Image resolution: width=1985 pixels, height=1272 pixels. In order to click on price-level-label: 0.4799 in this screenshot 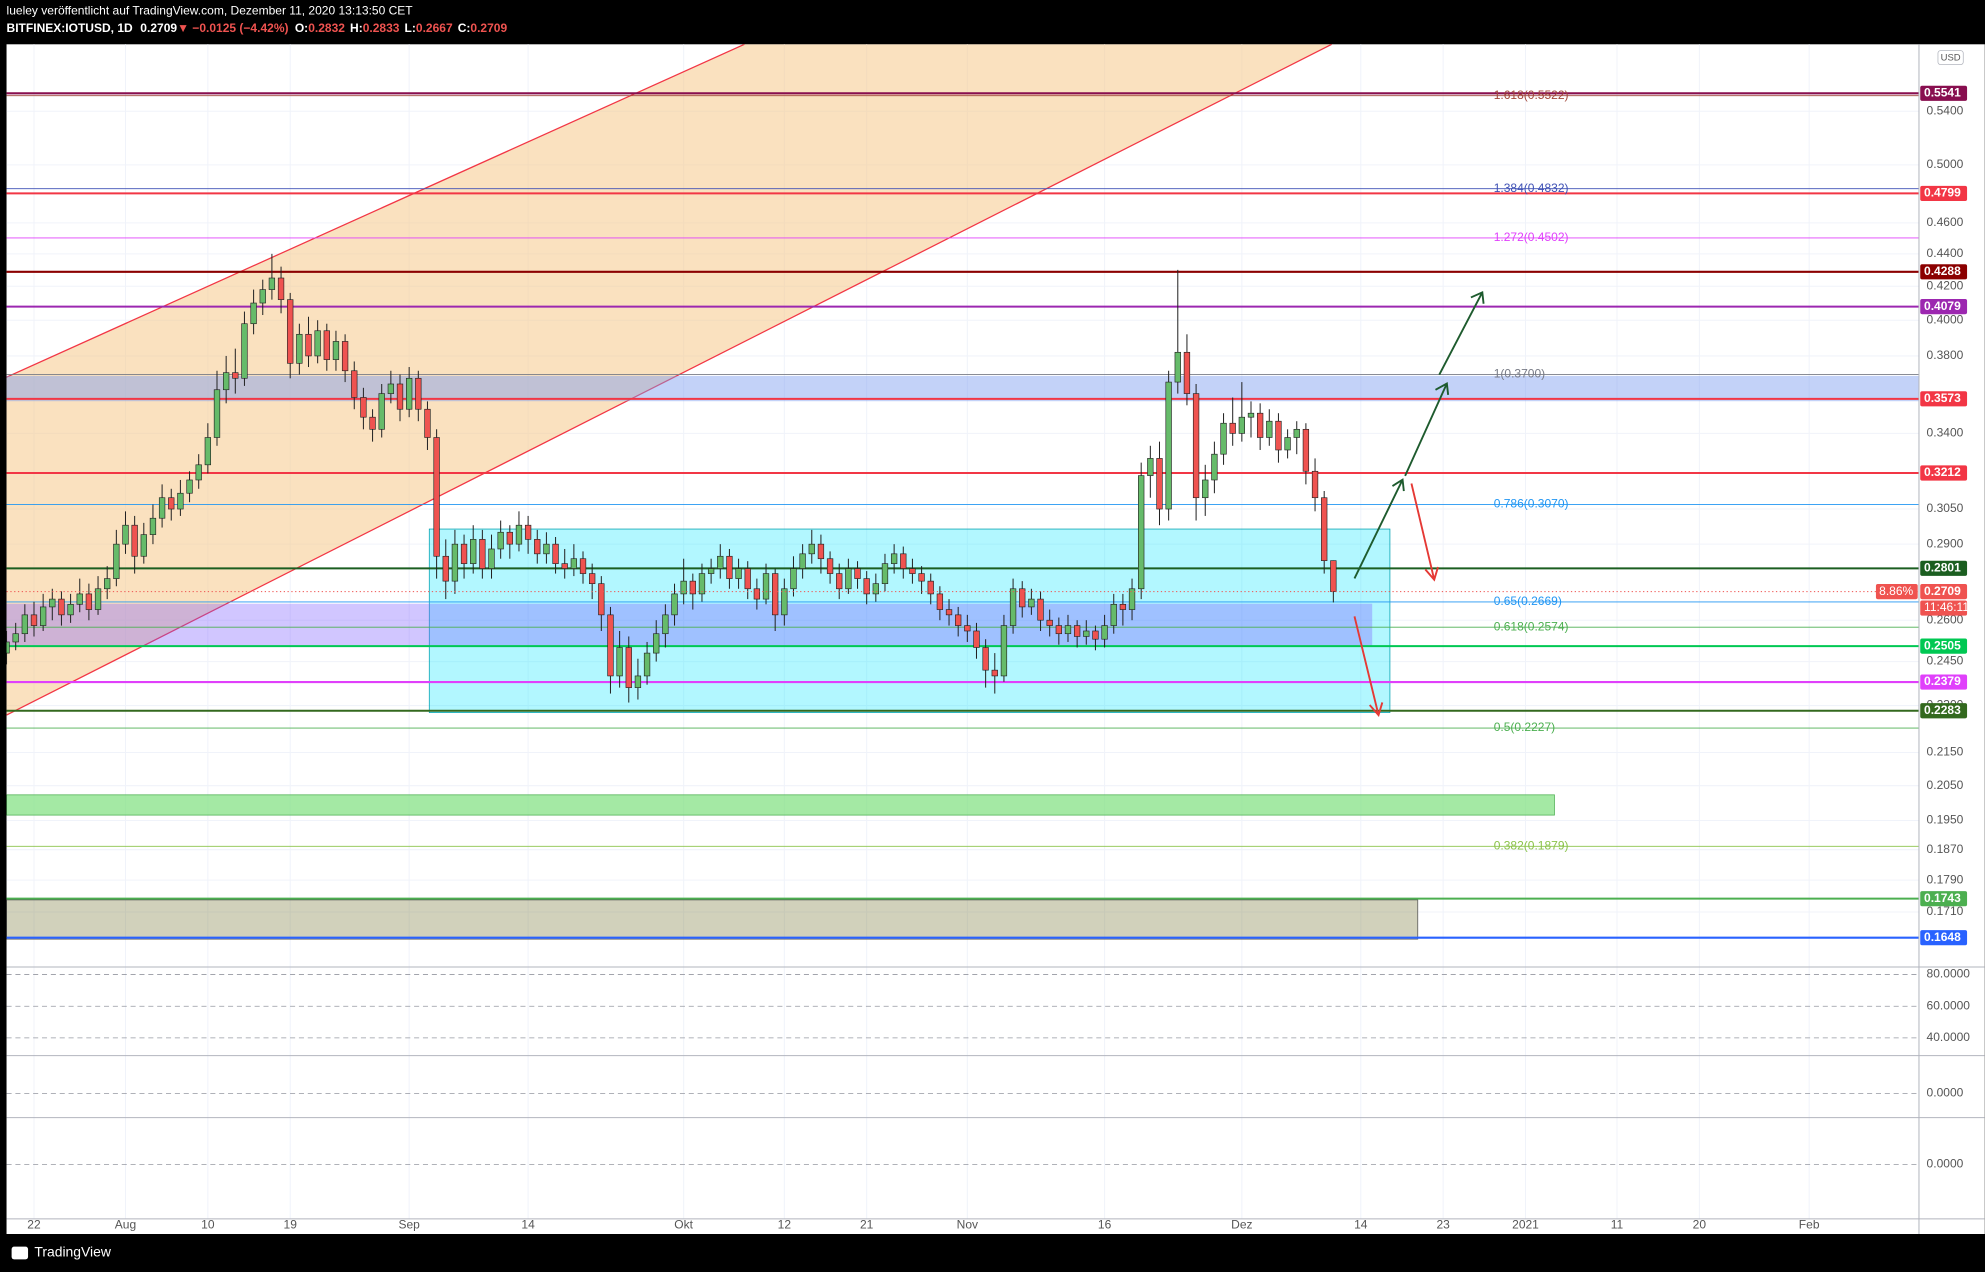, I will do `click(1942, 193)`.